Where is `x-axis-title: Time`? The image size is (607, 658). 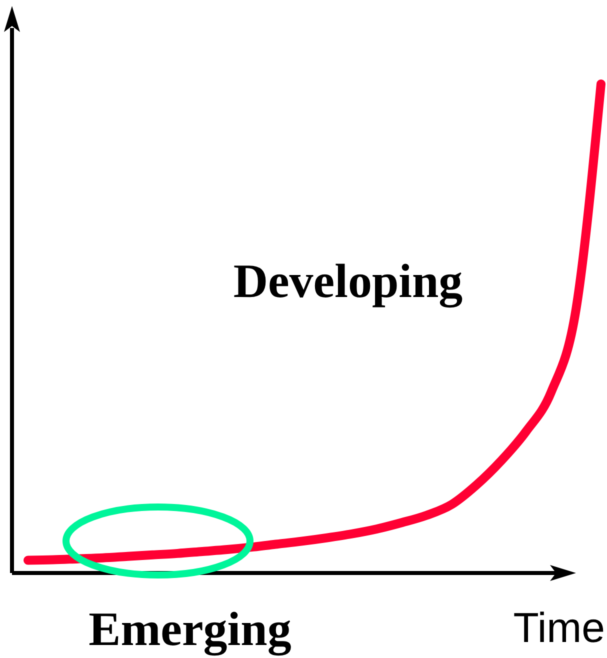
x-axis-title: Time is located at coordinates (559, 627).